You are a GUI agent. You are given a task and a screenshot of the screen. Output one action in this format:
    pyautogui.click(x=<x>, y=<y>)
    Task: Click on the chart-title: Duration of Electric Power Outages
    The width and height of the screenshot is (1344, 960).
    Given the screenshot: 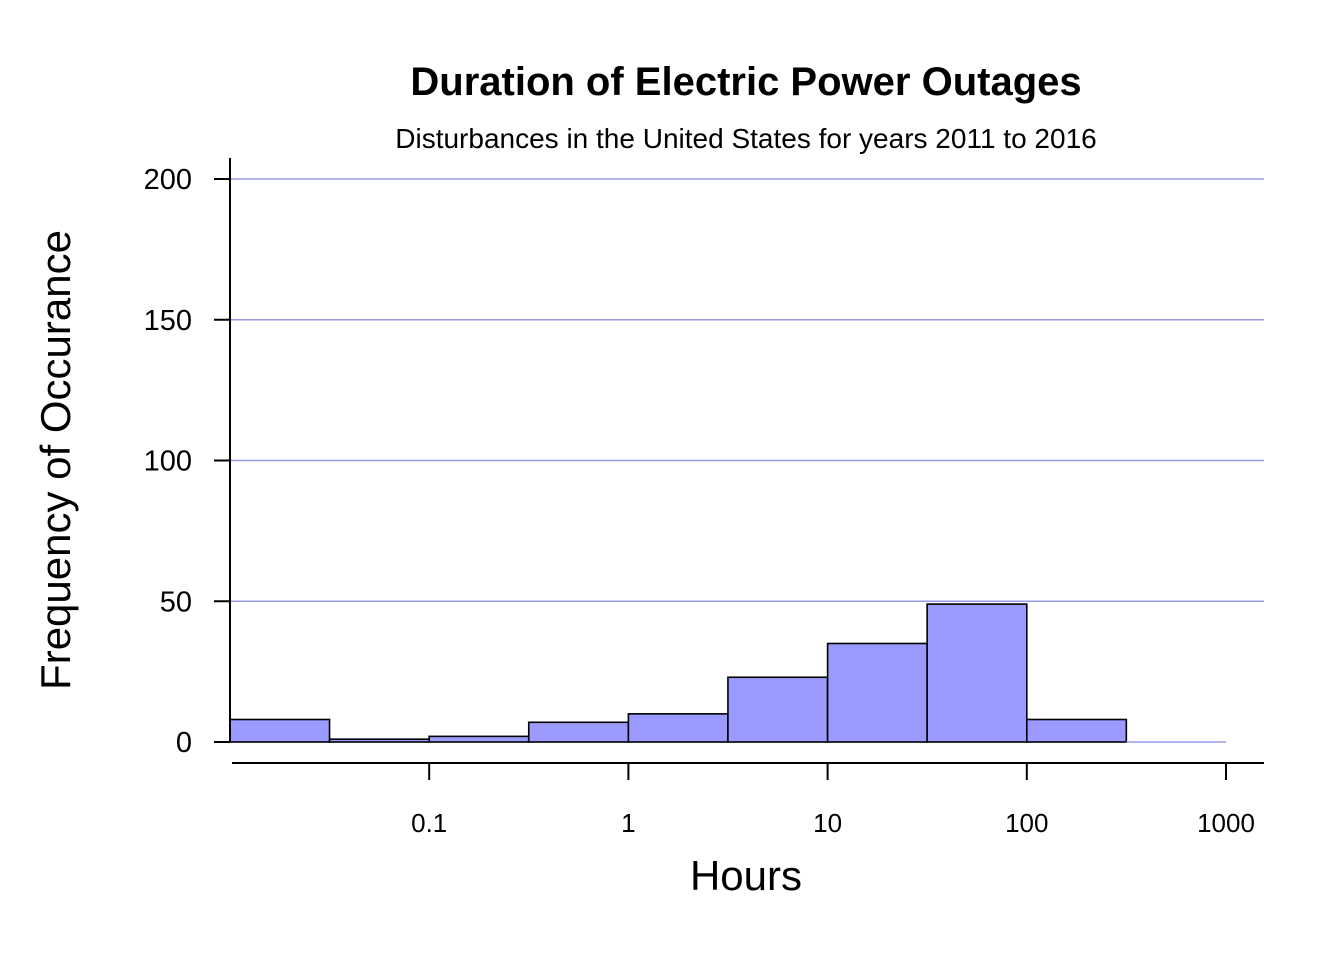 What is the action you would take?
    pyautogui.click(x=745, y=82)
    